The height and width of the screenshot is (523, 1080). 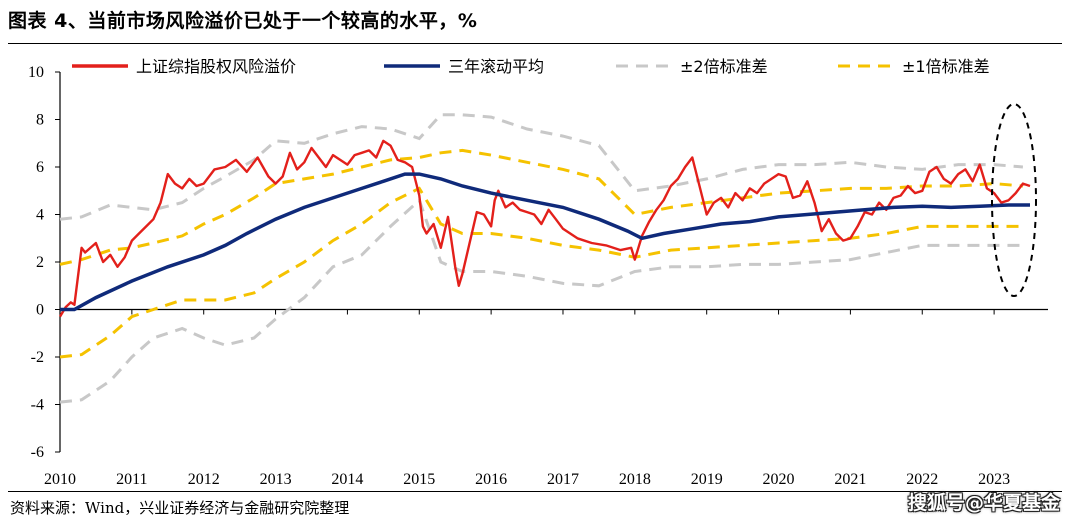 I want to click on source-note: 资料来源：Wind，兴业证券经济与金融研究院整理, so click(x=180, y=508).